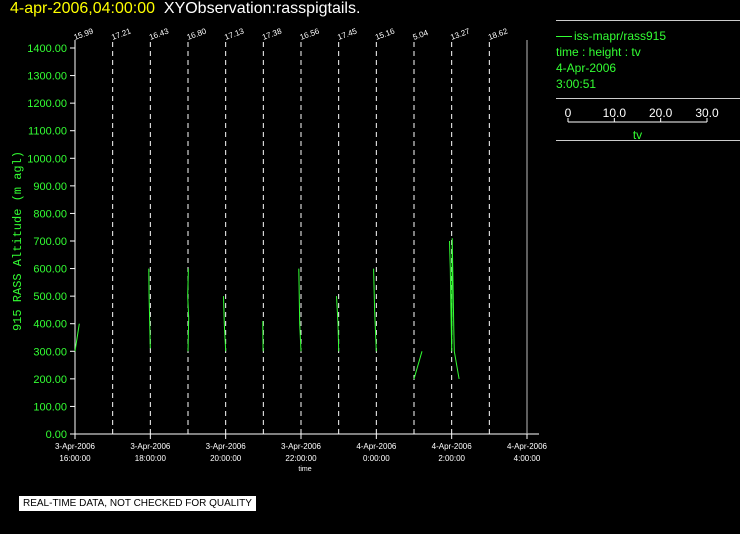 The image size is (740, 534). I want to click on x-tick-label: 4:00:00, so click(527, 458).